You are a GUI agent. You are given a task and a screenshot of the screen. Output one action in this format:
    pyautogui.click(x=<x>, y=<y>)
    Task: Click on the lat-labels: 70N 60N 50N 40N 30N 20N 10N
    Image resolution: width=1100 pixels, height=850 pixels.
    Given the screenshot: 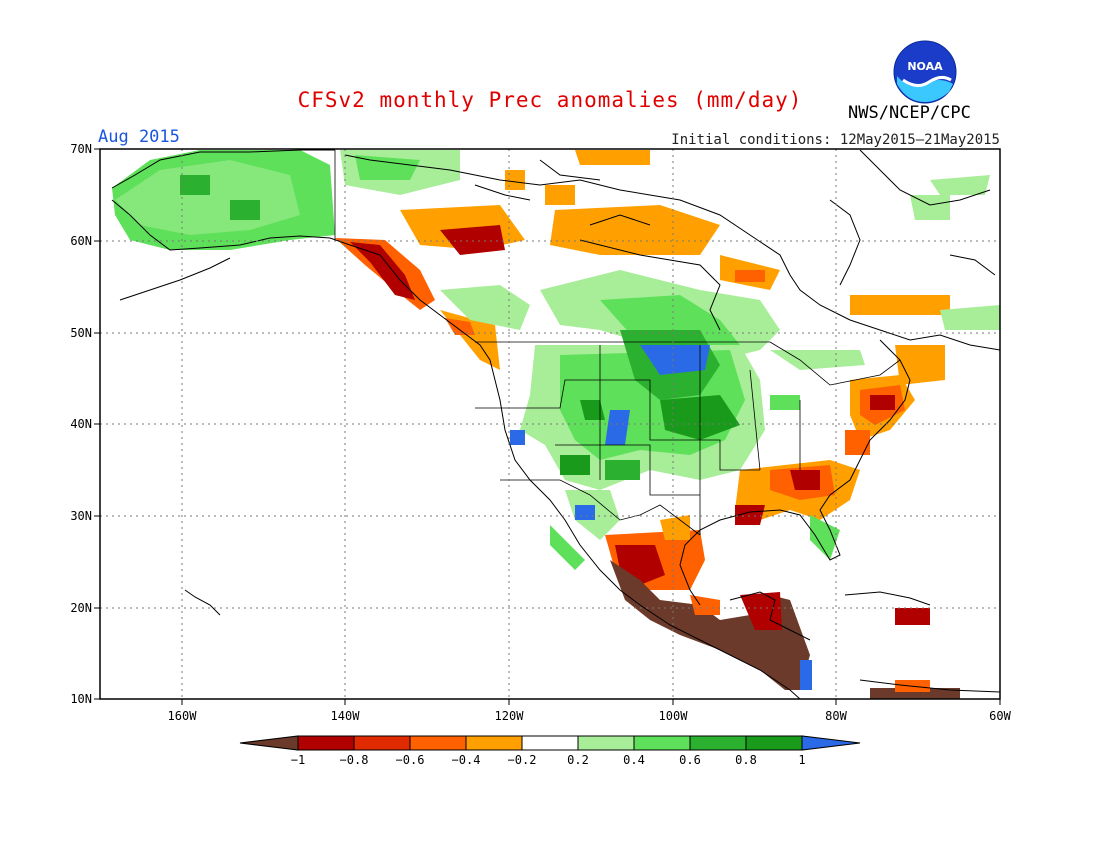 What is the action you would take?
    pyautogui.click(x=81, y=424)
    